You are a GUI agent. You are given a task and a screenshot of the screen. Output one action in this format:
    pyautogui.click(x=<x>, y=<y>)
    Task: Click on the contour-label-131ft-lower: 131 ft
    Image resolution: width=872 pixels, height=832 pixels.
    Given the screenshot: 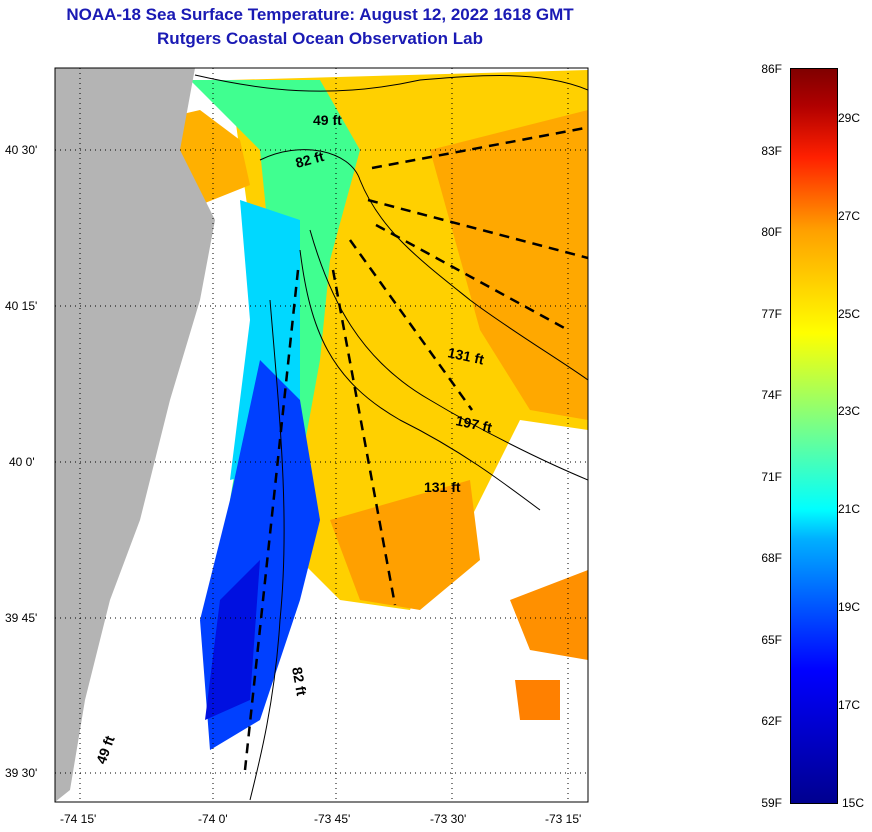 What is the action you would take?
    pyautogui.click(x=442, y=487)
    